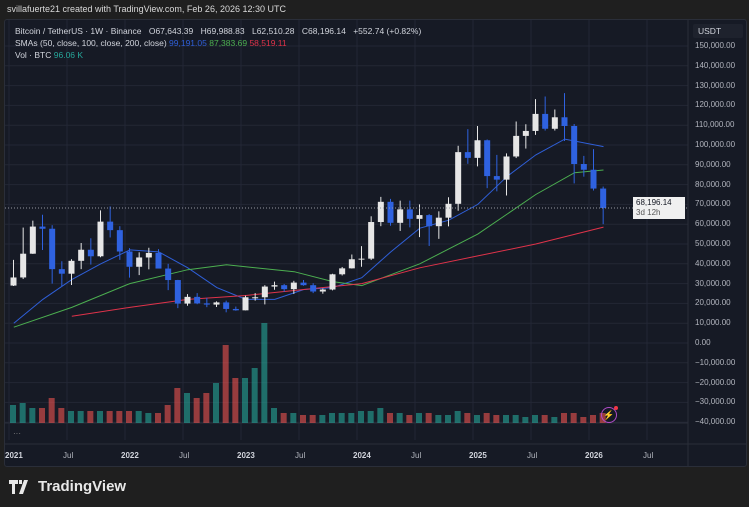  What do you see at coordinates (715, 382) in the screenshot?
I see `price-tick: −20,000.00` at bounding box center [715, 382].